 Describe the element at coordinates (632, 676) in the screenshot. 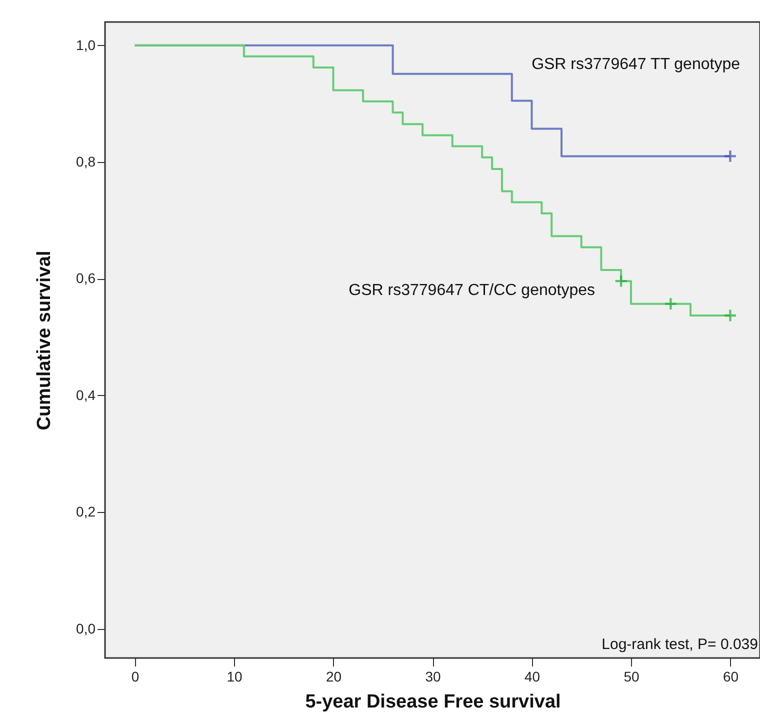

I see `x-tick-label: 50` at that location.